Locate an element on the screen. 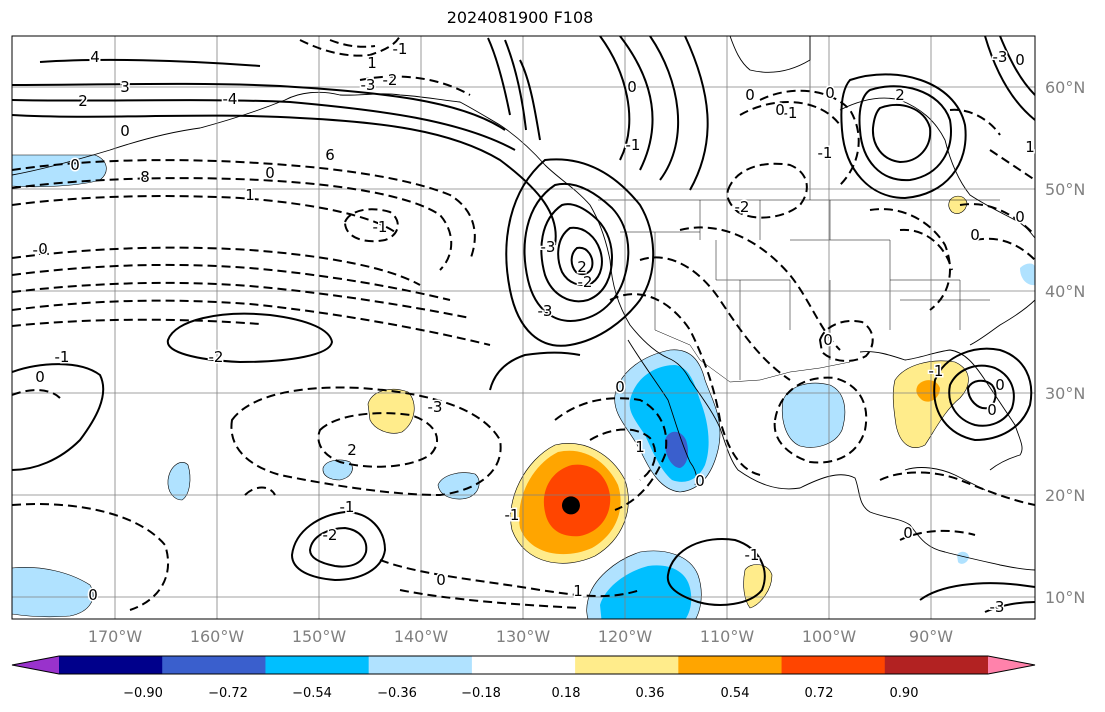 The height and width of the screenshot is (712, 1105). lat-tick-label: 50°N is located at coordinates (1065, 189).